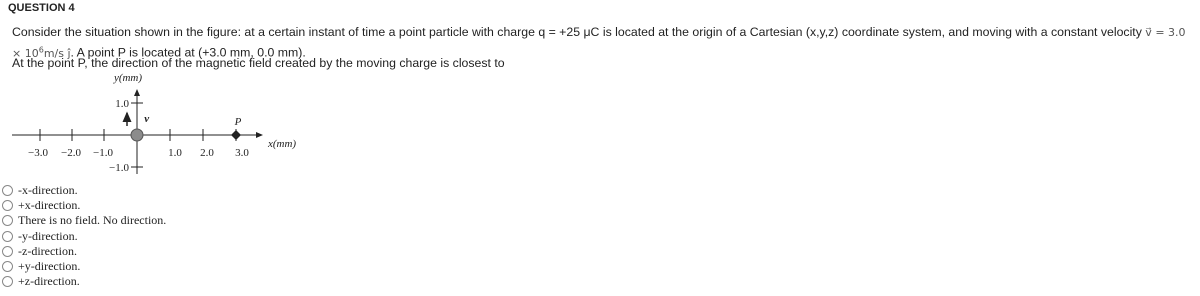 This screenshot has height=296, width=1200. What do you see at coordinates (236, 135) in the screenshot?
I see `point-p` at bounding box center [236, 135].